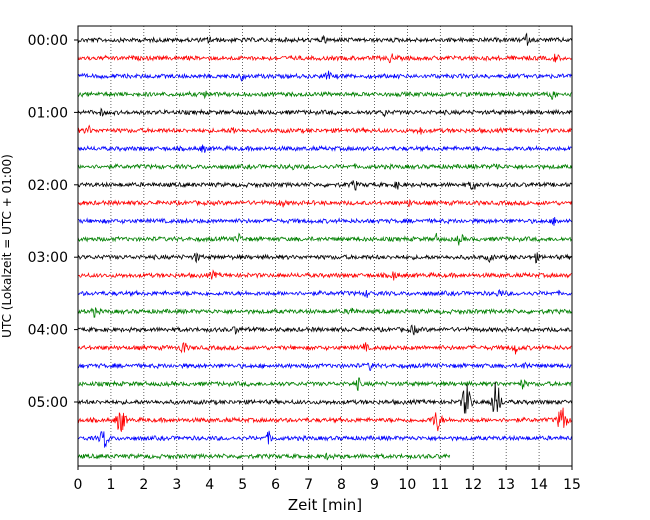 This screenshot has height=520, width=650. I want to click on x-tick-label: 12, so click(473, 485).